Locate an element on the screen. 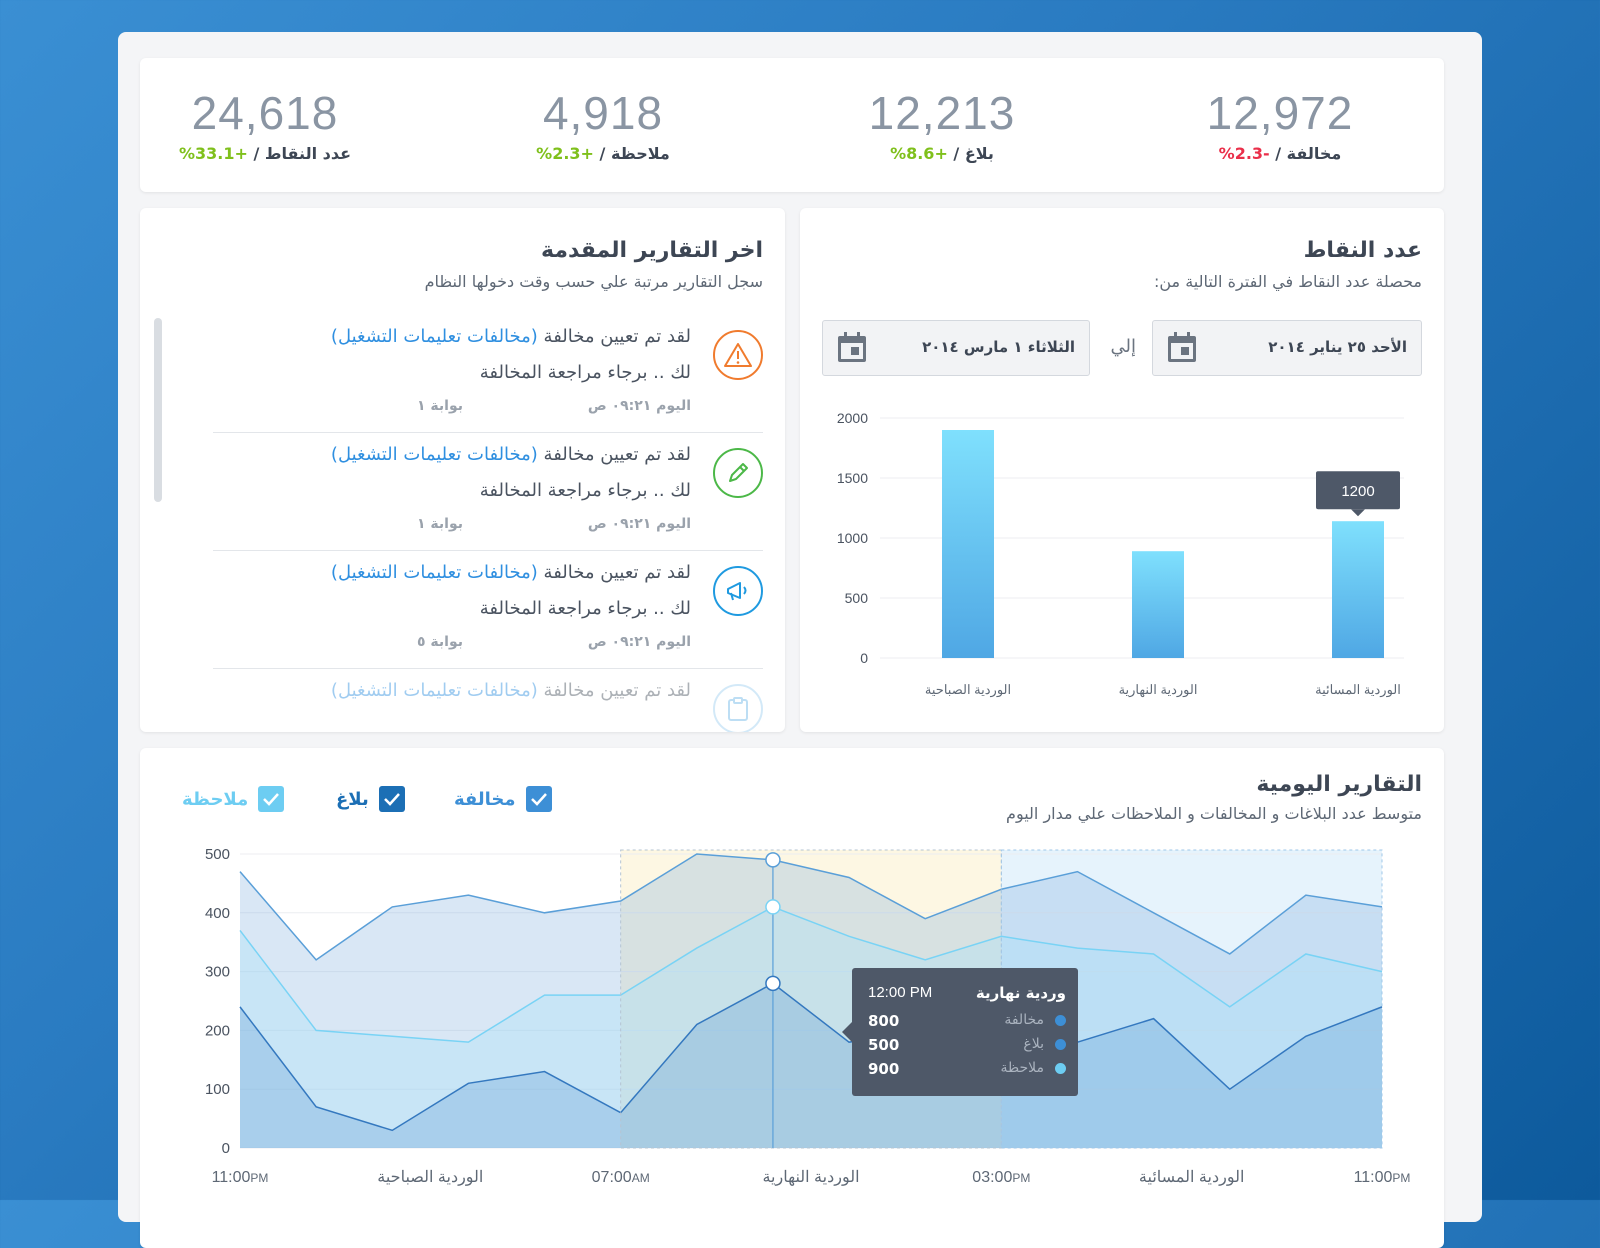 This screenshot has height=1248, width=1600. stat-label: ملاحظة / +2.3% is located at coordinates (603, 153).